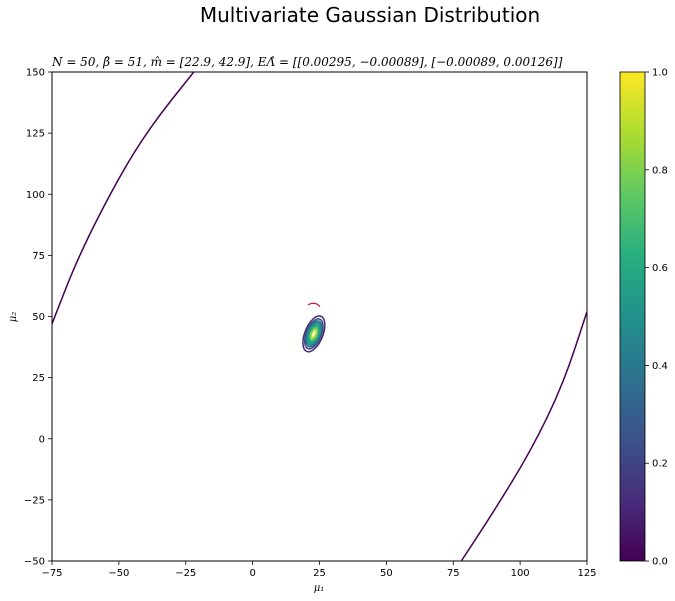  I want to click on colorbar-ticks: 0.0 0.2 0.4 0.6 0.8 1.0, so click(656, 318).